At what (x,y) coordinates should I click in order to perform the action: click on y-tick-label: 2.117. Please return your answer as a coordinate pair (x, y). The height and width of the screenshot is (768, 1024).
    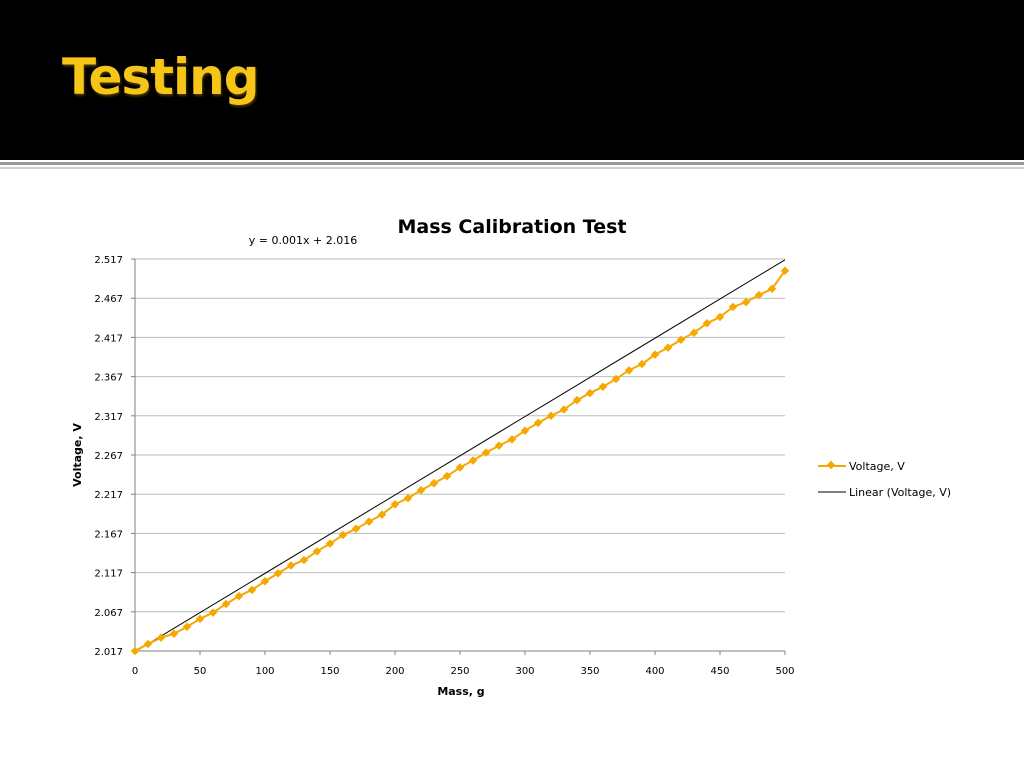
    Looking at the image, I should click on (108, 574).